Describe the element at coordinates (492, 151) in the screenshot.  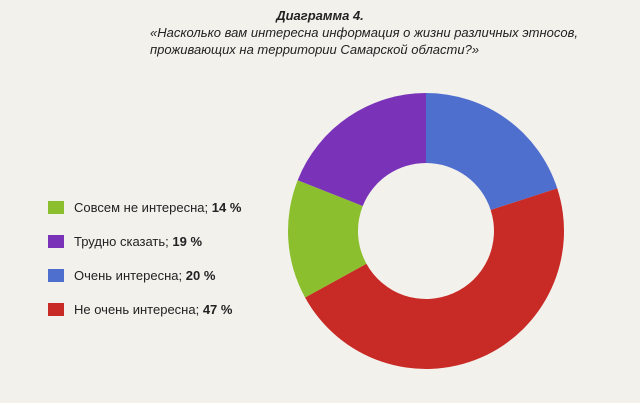
I see `slice-very-interested` at that location.